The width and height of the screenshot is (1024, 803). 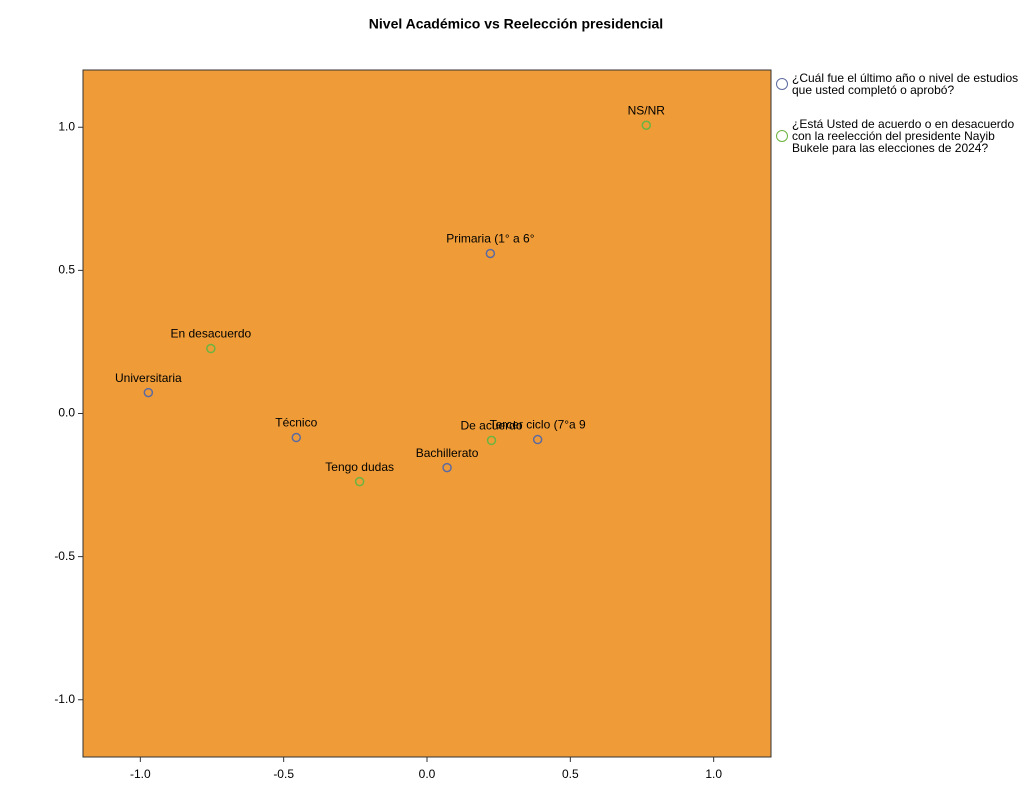 What do you see at coordinates (283, 774) in the screenshot?
I see `x-tick-label: -0.5` at bounding box center [283, 774].